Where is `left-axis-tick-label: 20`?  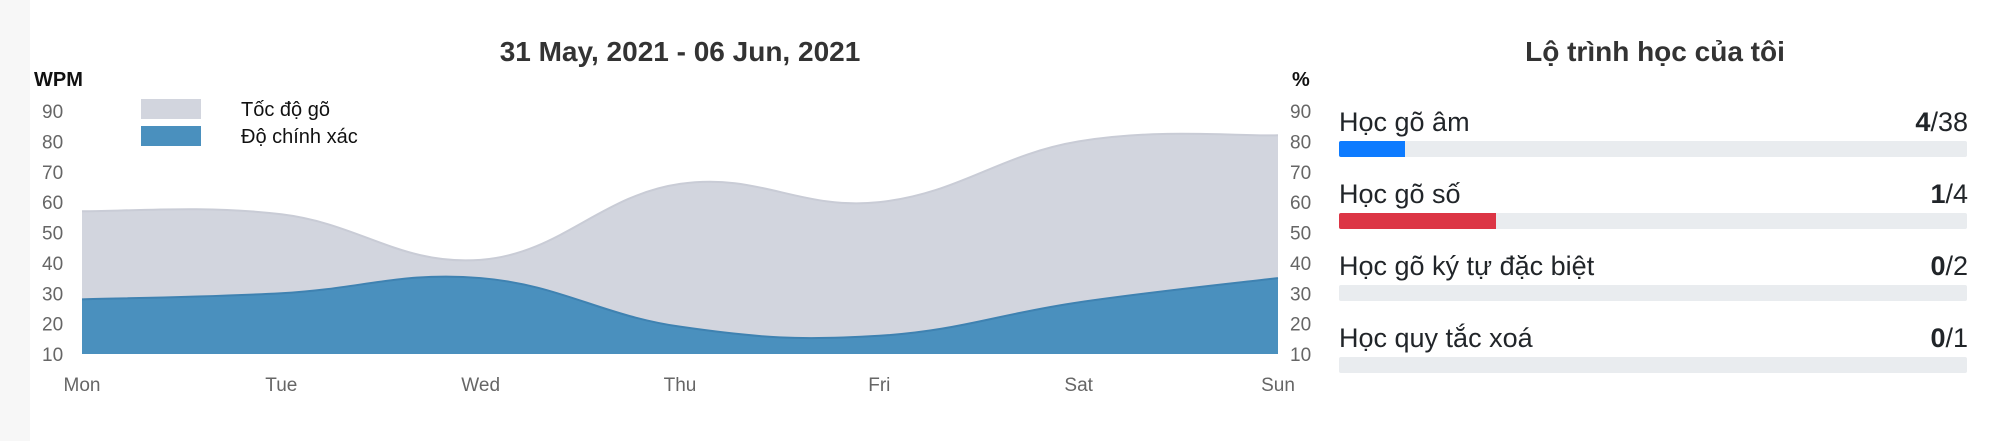 left-axis-tick-label: 20 is located at coordinates (52, 325).